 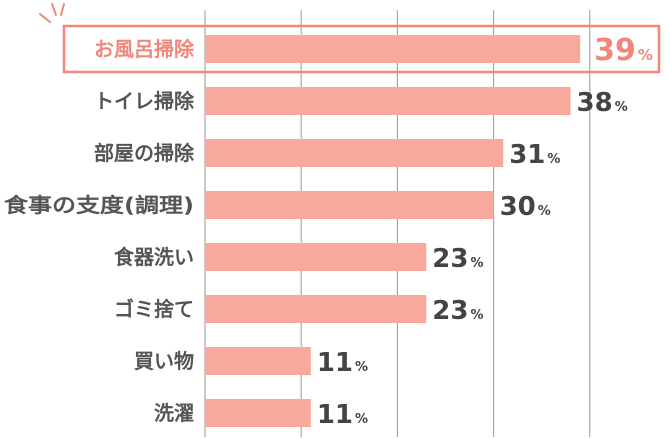 What do you see at coordinates (534, 155) in the screenshot?
I see `value-label: 31%` at bounding box center [534, 155].